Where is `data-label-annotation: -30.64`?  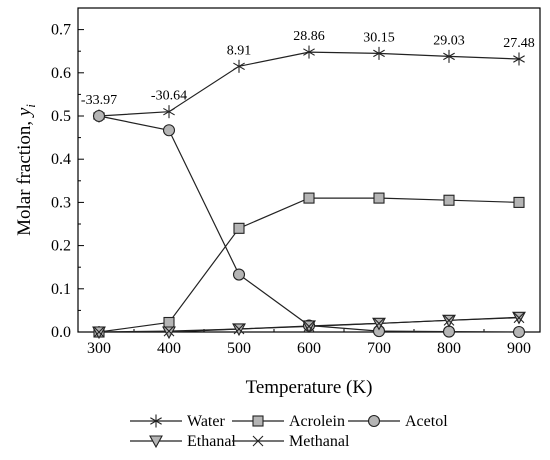
data-label-annotation: -30.64 is located at coordinates (169, 96).